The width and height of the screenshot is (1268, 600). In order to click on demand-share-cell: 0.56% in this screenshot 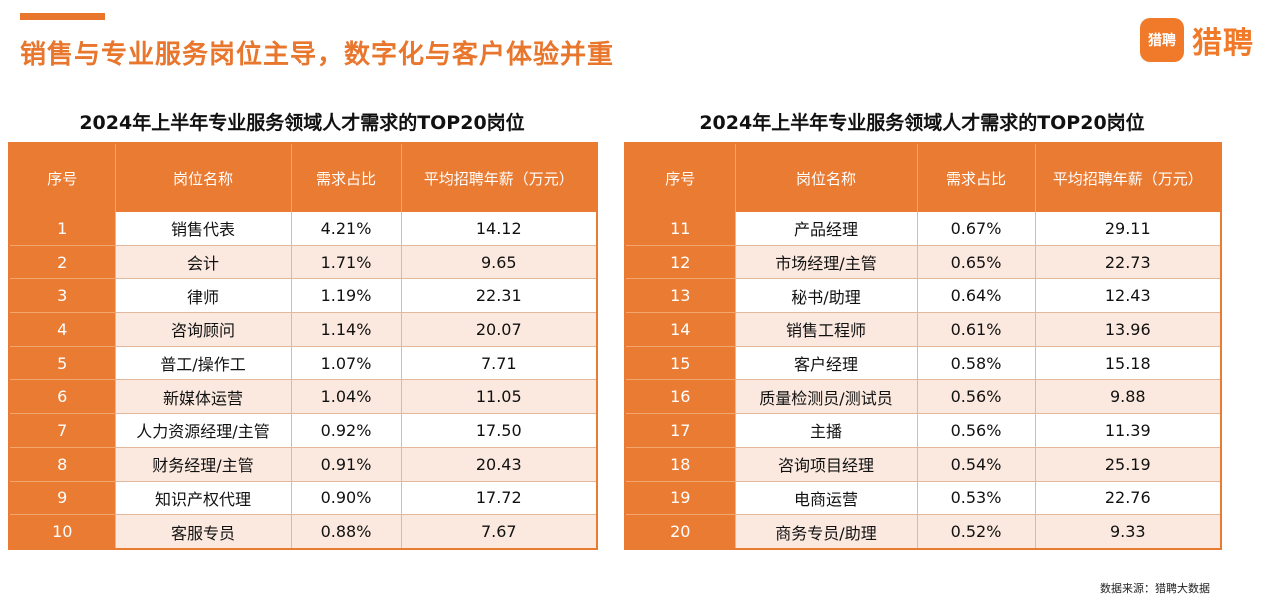, I will do `click(976, 430)`.